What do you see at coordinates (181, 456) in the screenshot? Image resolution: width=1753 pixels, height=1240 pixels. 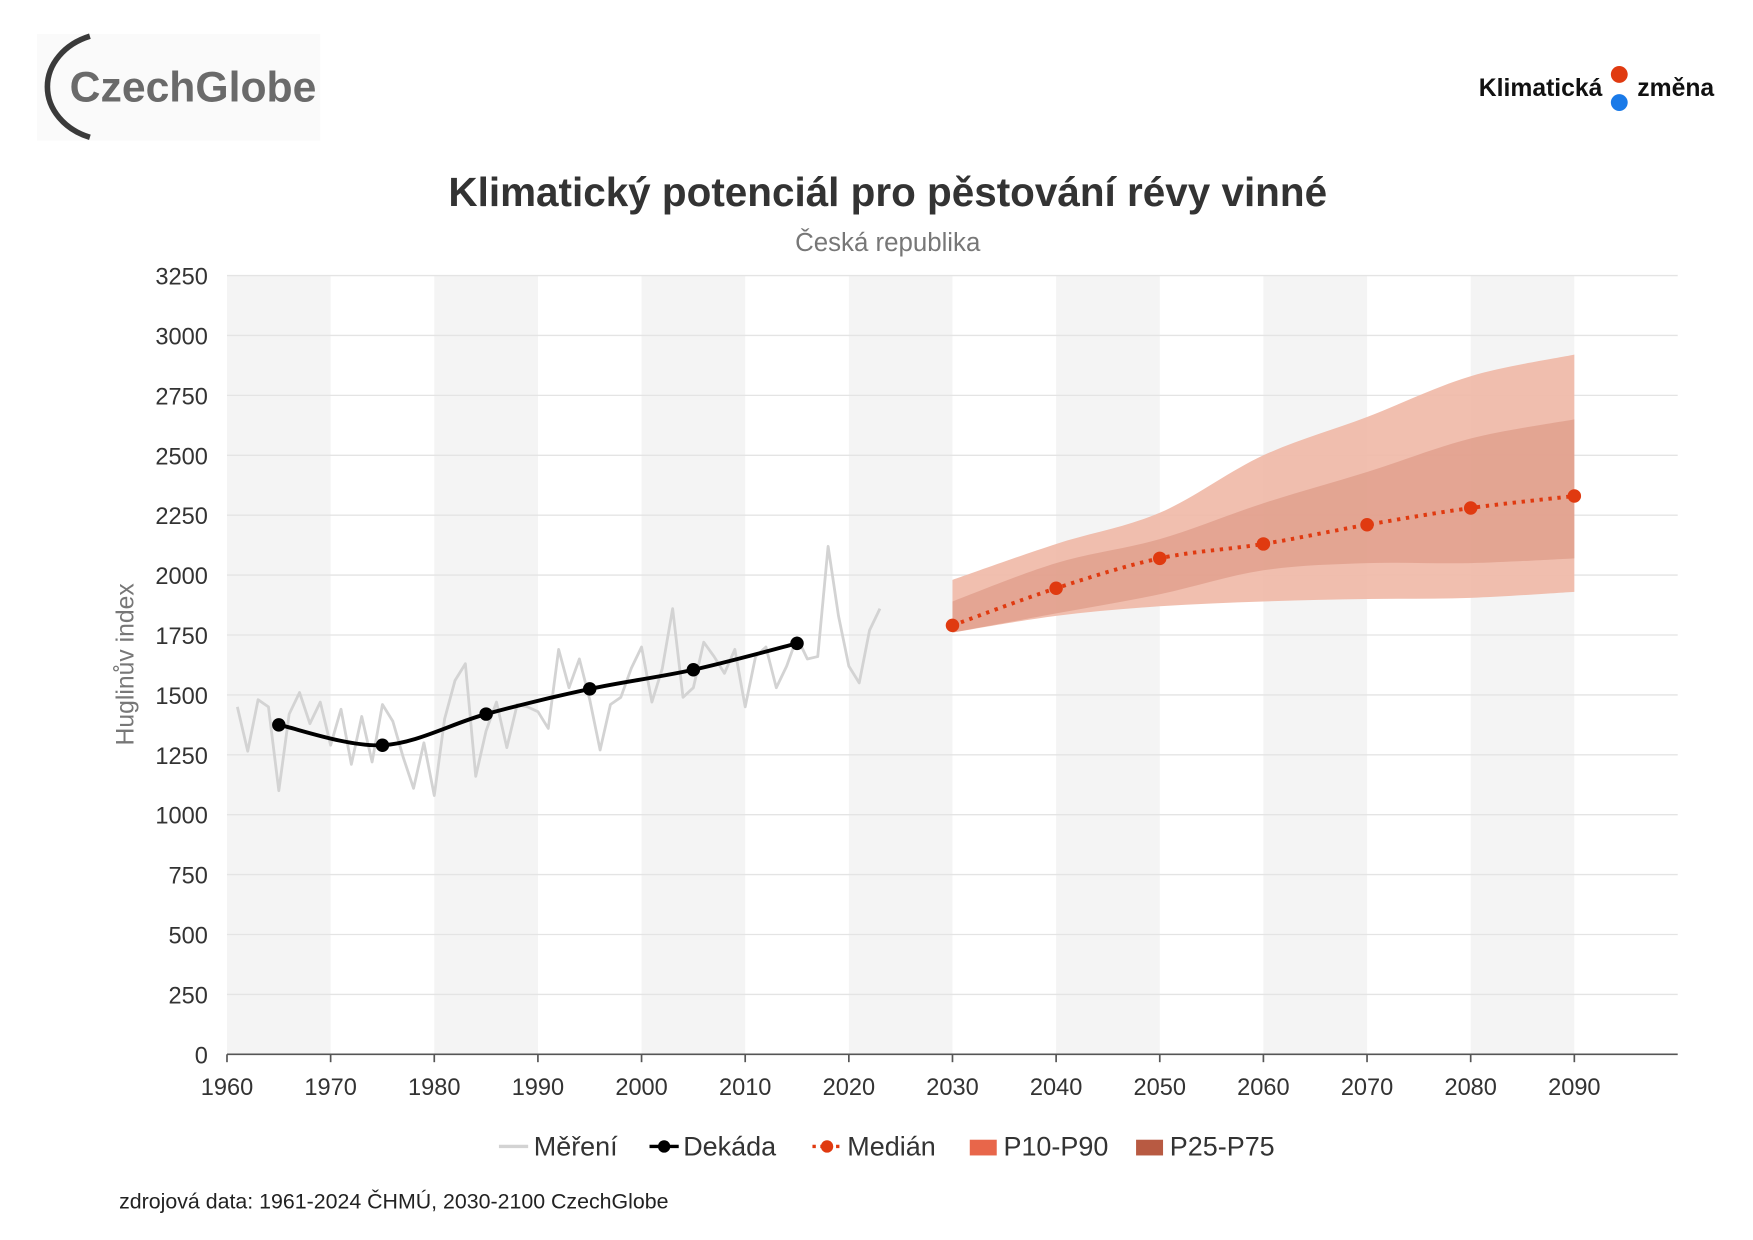 I see `y-tick-label: 2500` at bounding box center [181, 456].